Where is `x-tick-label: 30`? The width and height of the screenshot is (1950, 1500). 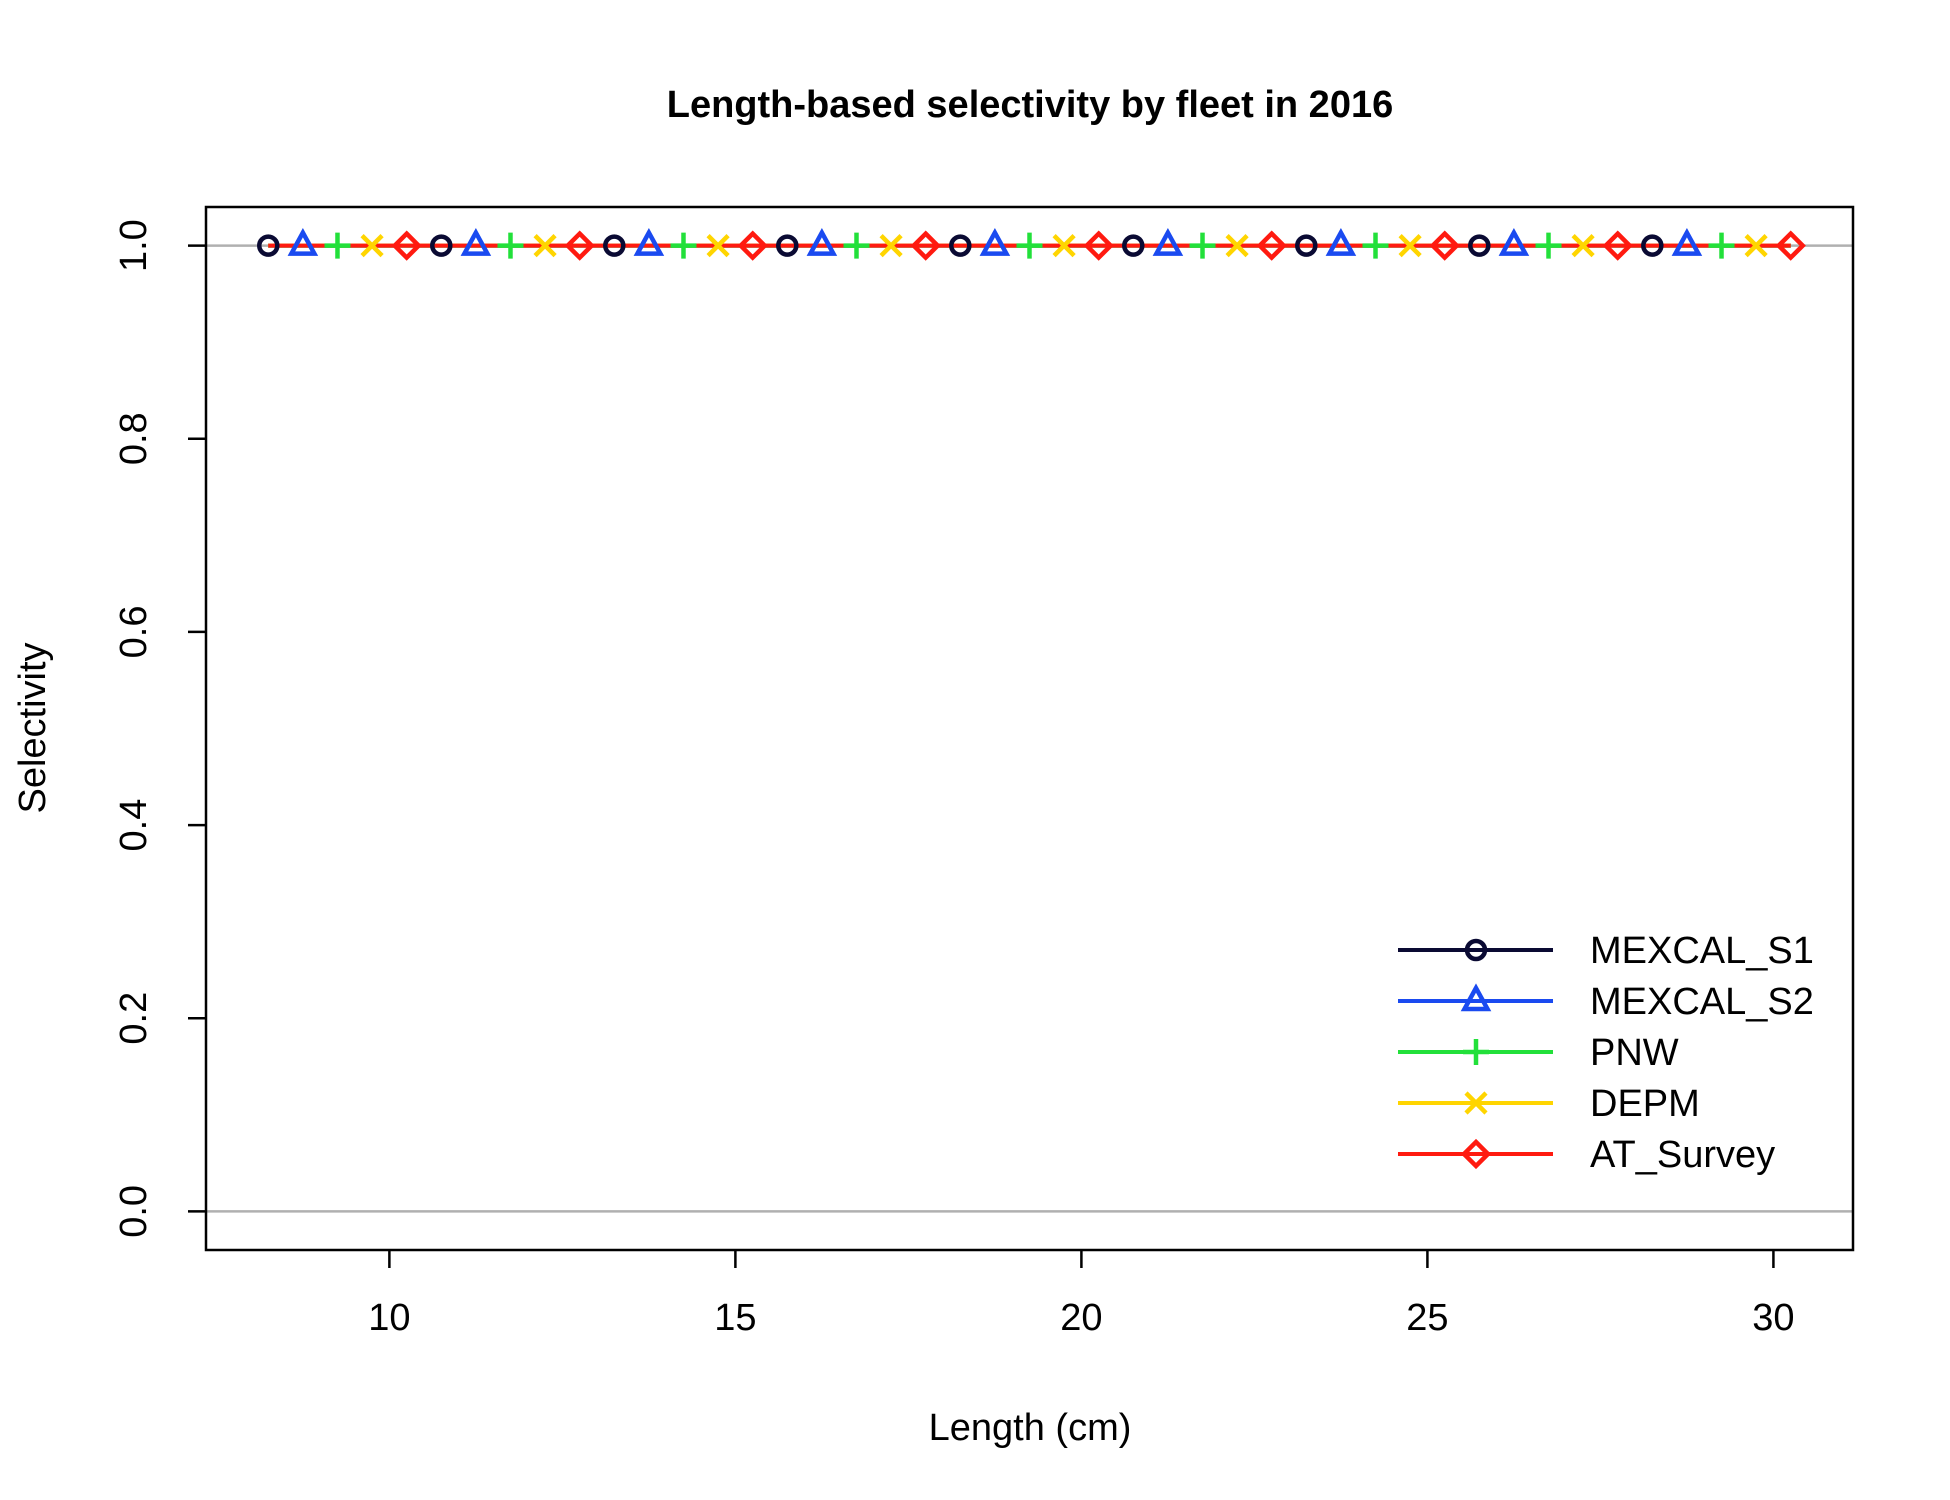 x-tick-label: 30 is located at coordinates (1773, 1318).